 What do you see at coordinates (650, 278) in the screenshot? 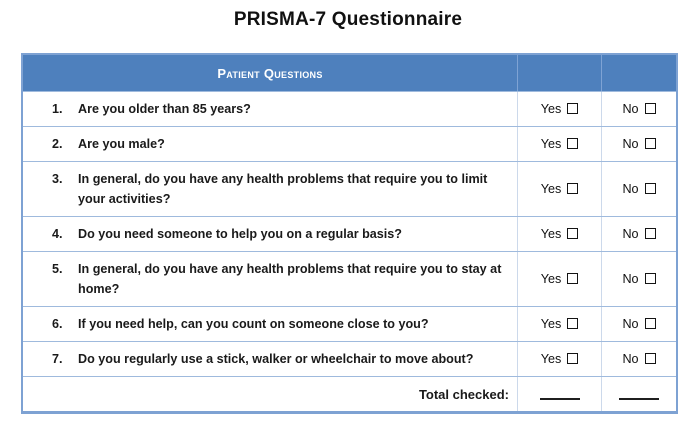
I see `q5-no-checkbox-icon` at bounding box center [650, 278].